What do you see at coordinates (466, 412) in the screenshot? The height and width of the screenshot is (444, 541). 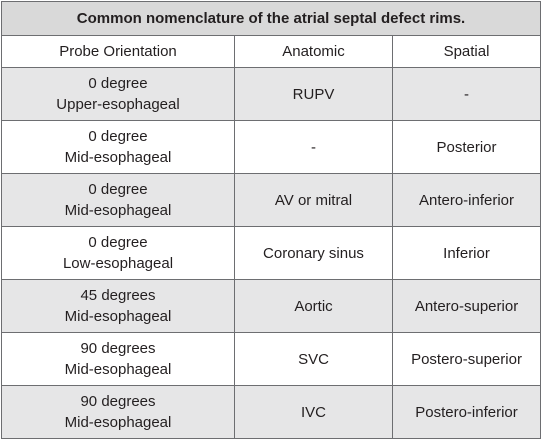 I see `cell-spatial: Postero-inferior` at bounding box center [466, 412].